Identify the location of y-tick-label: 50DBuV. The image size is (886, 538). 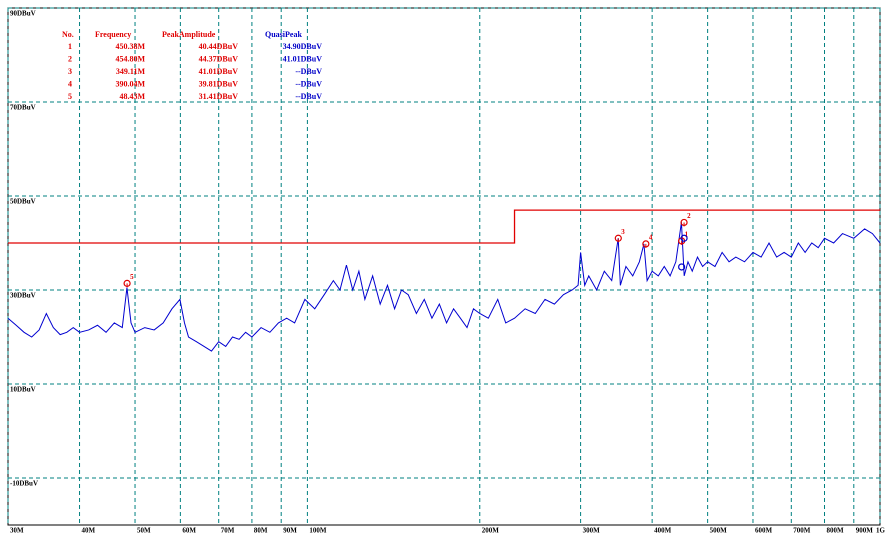
(23, 202).